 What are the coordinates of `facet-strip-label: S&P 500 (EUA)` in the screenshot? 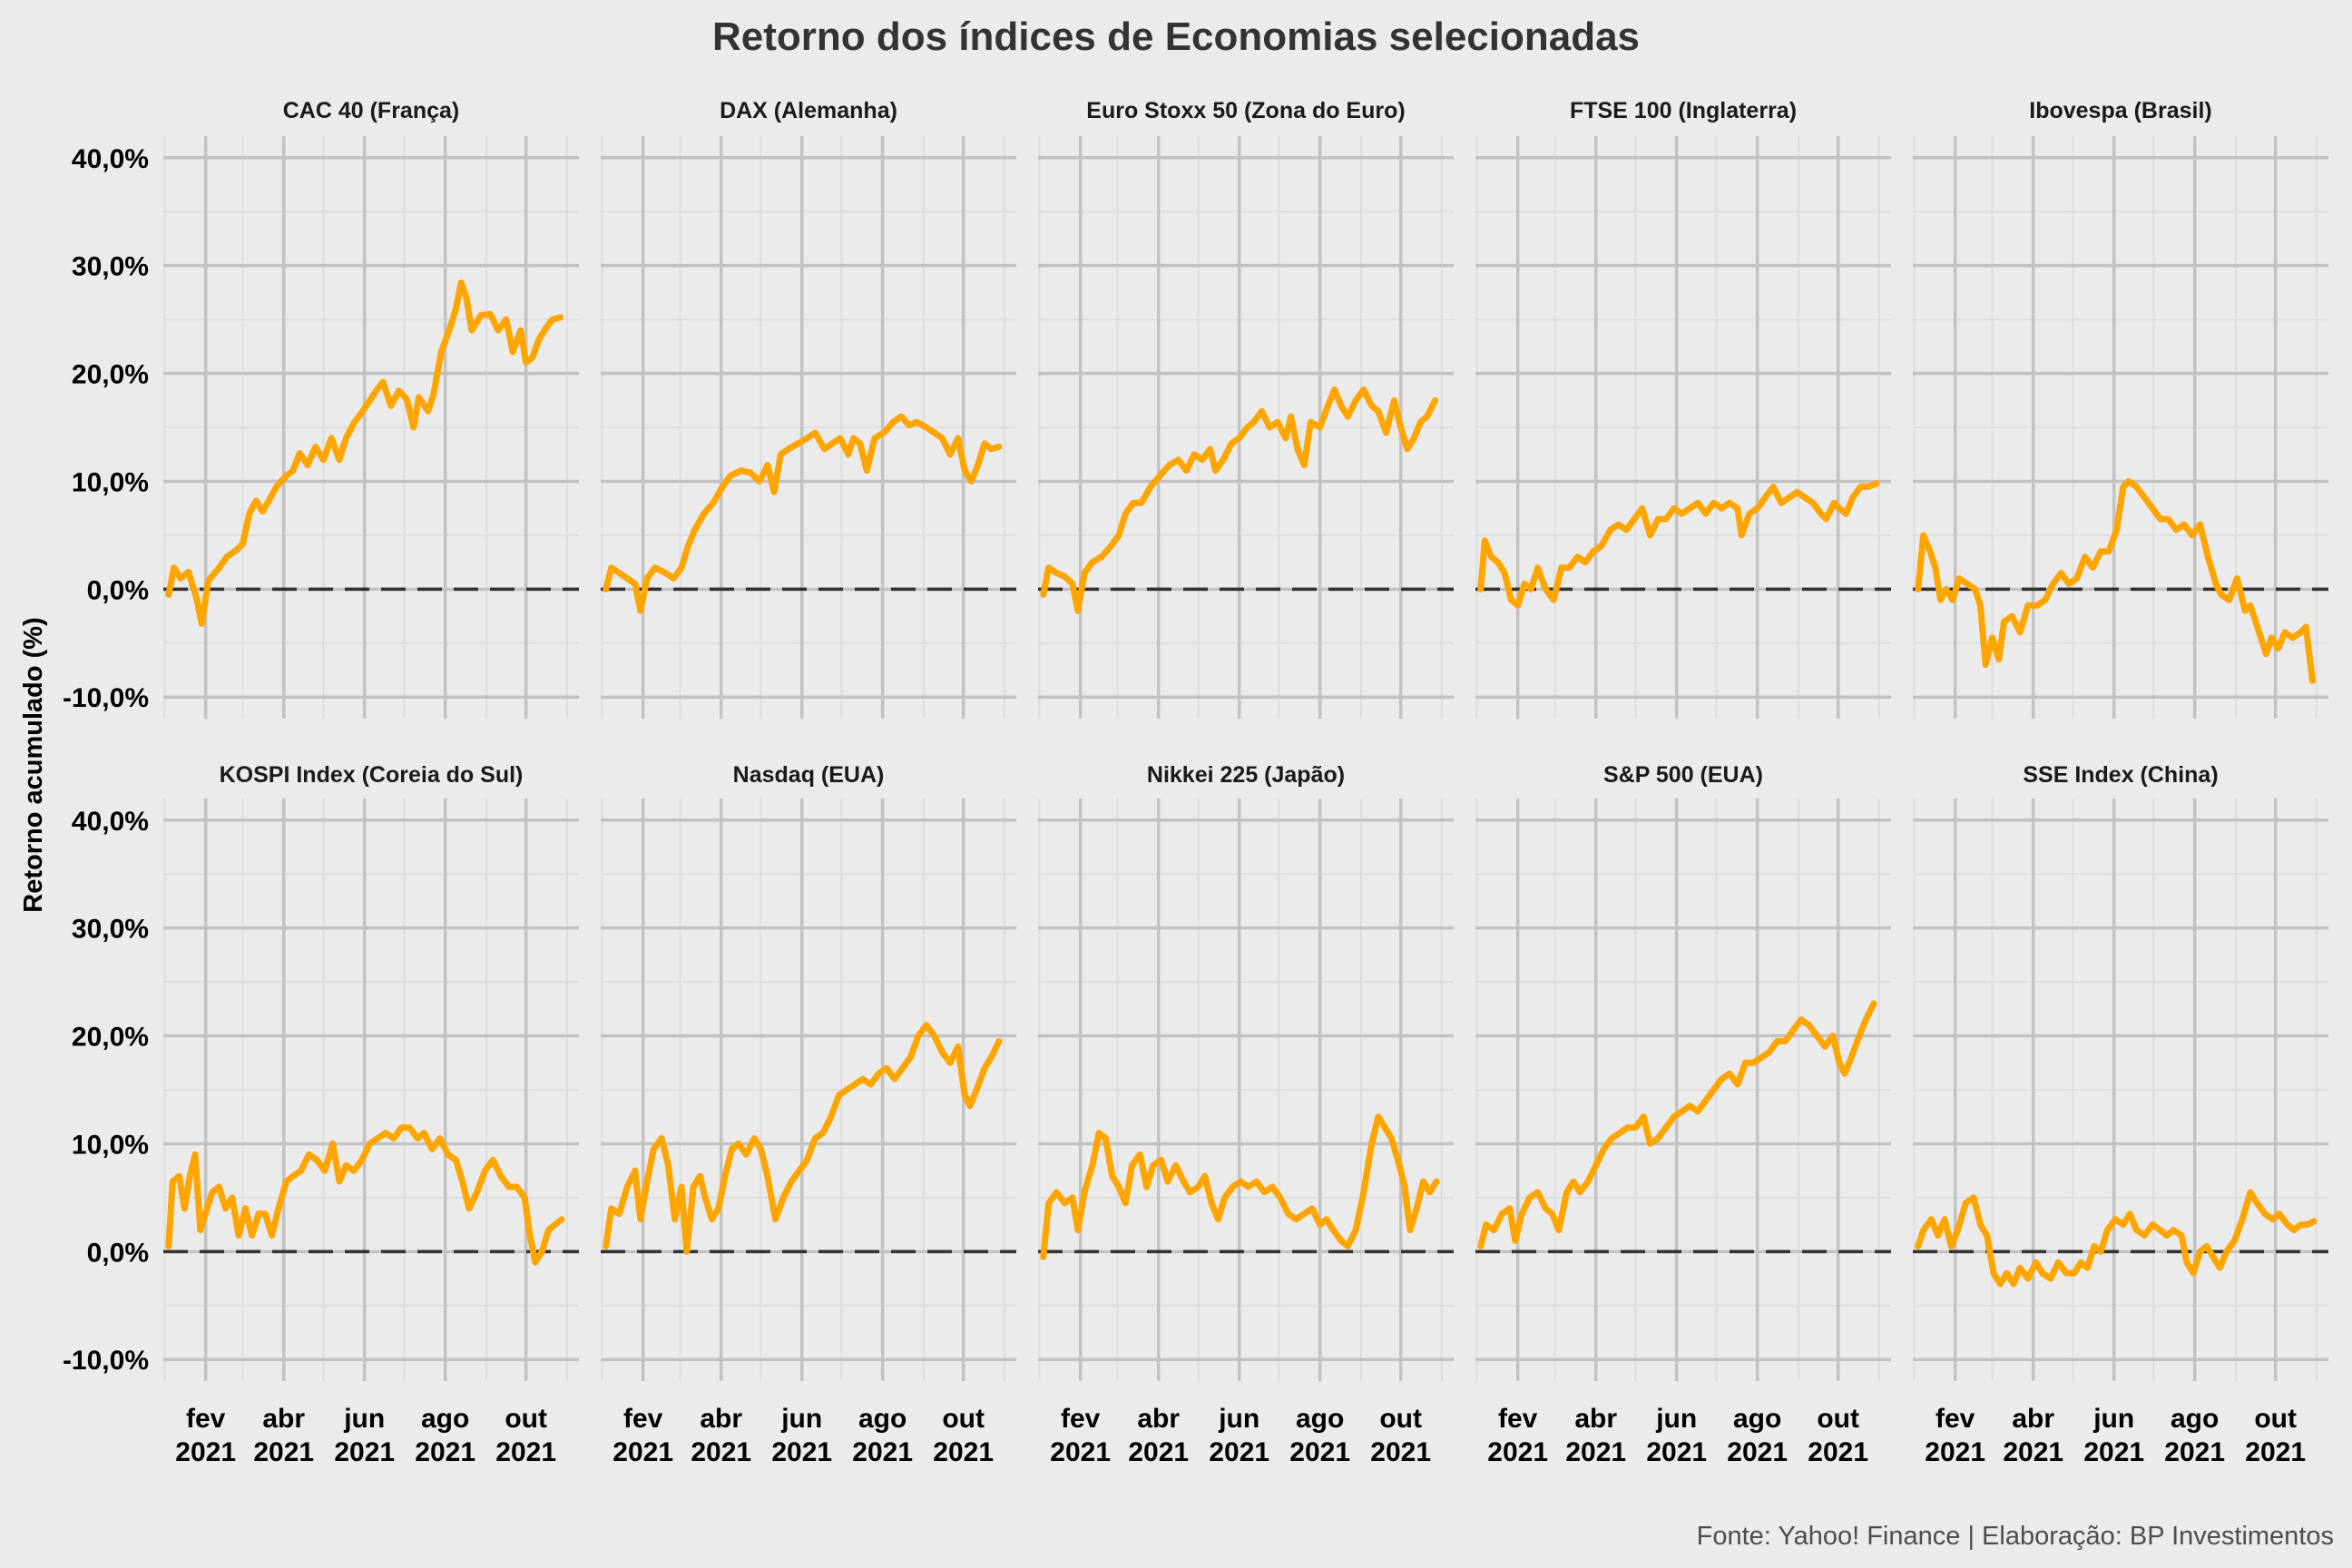 It's located at (1683, 775).